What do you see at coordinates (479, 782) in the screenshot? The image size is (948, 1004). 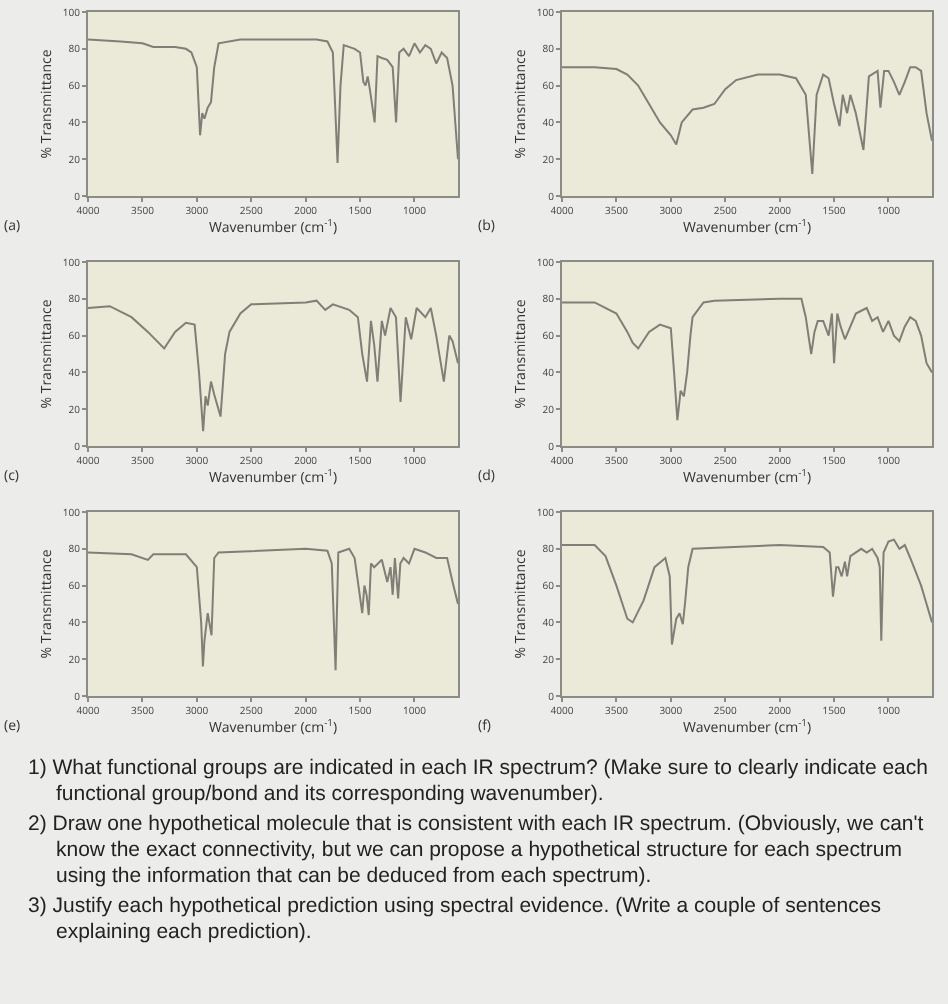 I see `text: 1) What functional groups are indicated in each IR spectrum? (Make sure to clearly indicate each functional group/bond and its corresponding wavenumber).` at bounding box center [479, 782].